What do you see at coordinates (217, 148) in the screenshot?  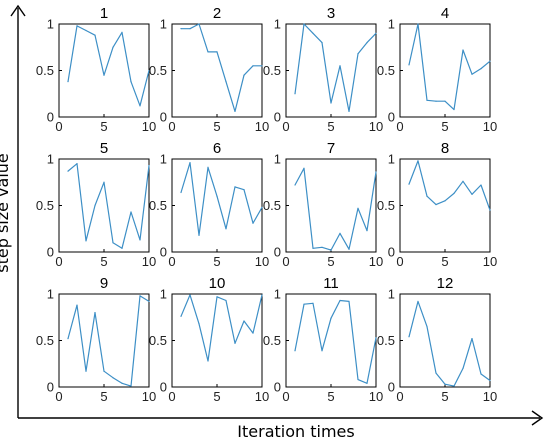 I see `subplot-title: 6` at bounding box center [217, 148].